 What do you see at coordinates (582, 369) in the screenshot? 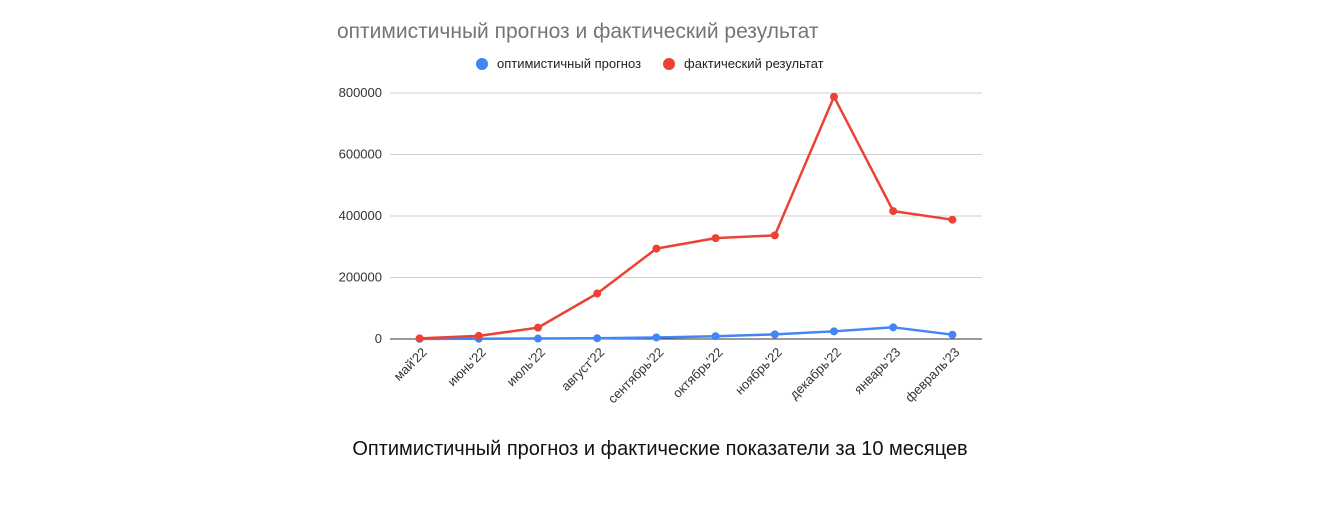
I see `x-tick-label: август'22` at bounding box center [582, 369].